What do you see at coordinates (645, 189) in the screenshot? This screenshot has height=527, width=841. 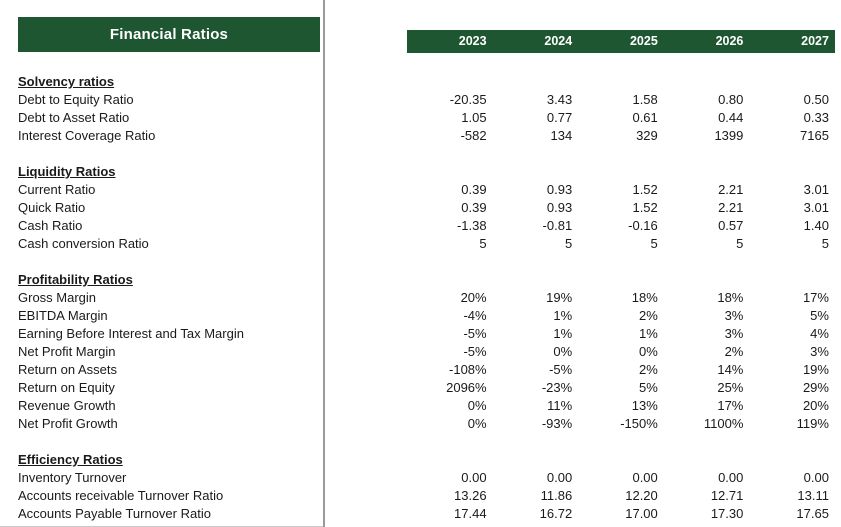 I see `value-cell: 1.52` at bounding box center [645, 189].